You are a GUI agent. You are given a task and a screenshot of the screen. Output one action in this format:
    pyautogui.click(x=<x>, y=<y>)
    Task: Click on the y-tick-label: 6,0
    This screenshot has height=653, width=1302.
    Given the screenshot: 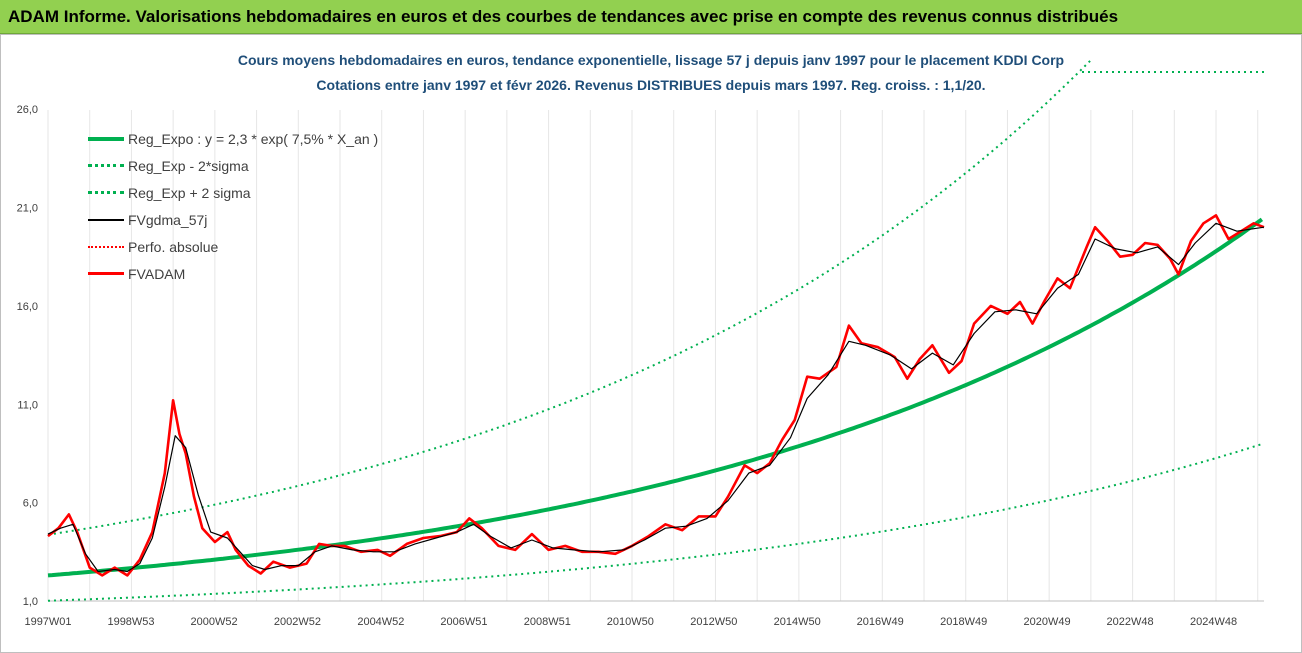 What is the action you would take?
    pyautogui.click(x=30, y=504)
    